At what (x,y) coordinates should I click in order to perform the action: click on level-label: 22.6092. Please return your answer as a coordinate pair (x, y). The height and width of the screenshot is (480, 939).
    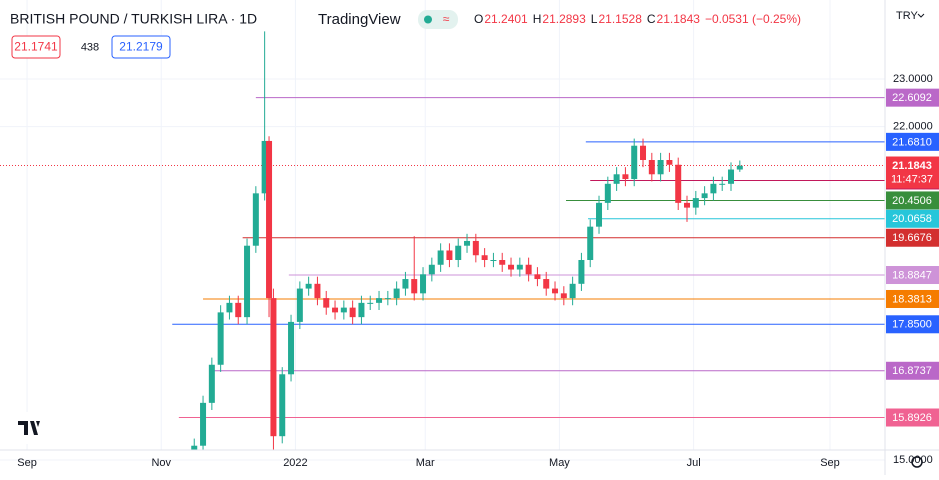
    Looking at the image, I should click on (912, 98).